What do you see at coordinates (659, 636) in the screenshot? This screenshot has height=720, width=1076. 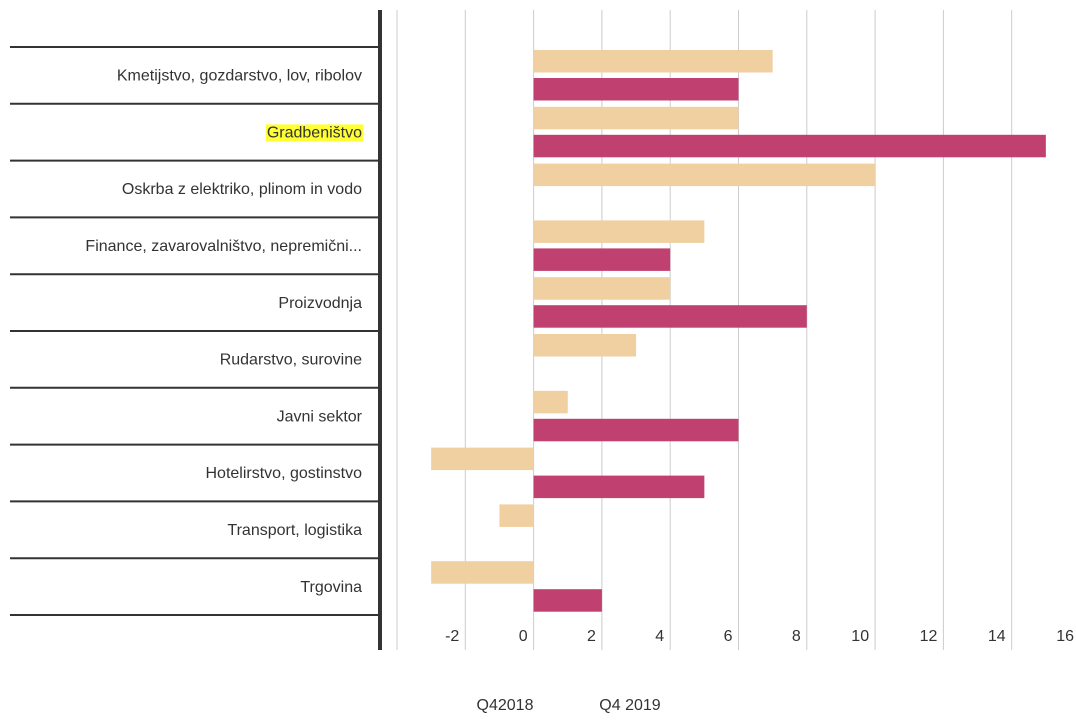 I see `x-tick-label: 4` at bounding box center [659, 636].